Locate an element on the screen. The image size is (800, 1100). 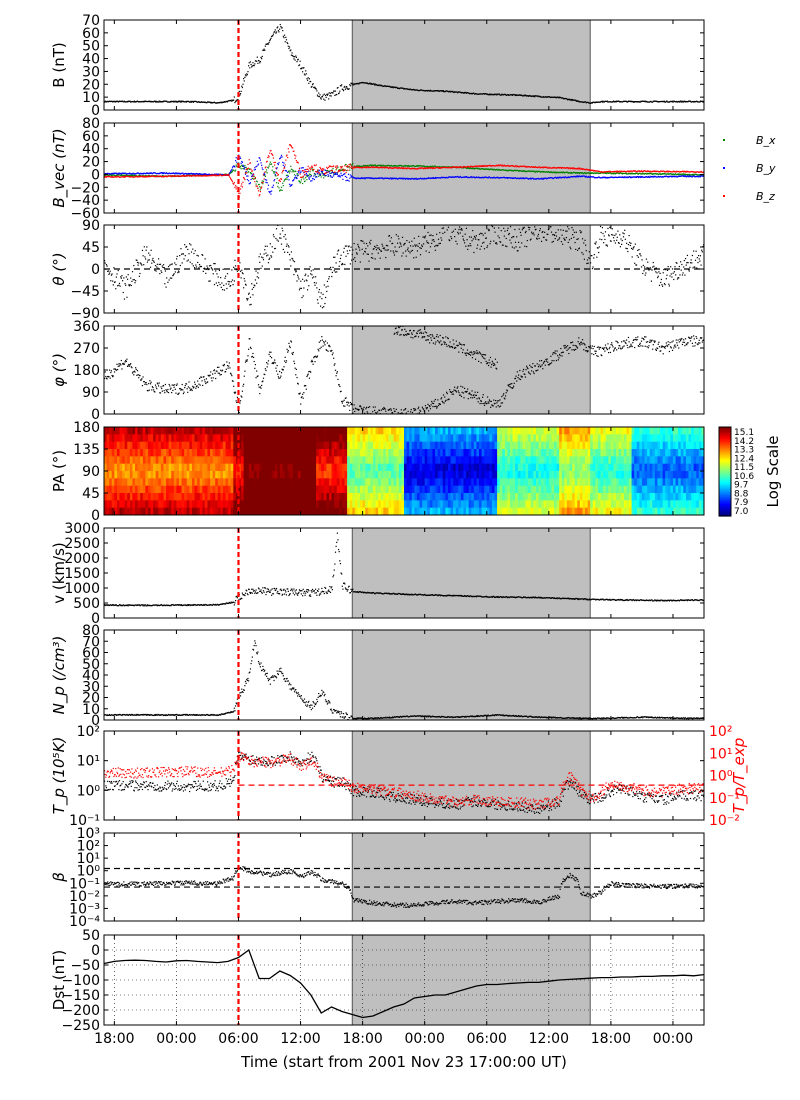
y-tick-label: −20 is located at coordinates (85, 188).